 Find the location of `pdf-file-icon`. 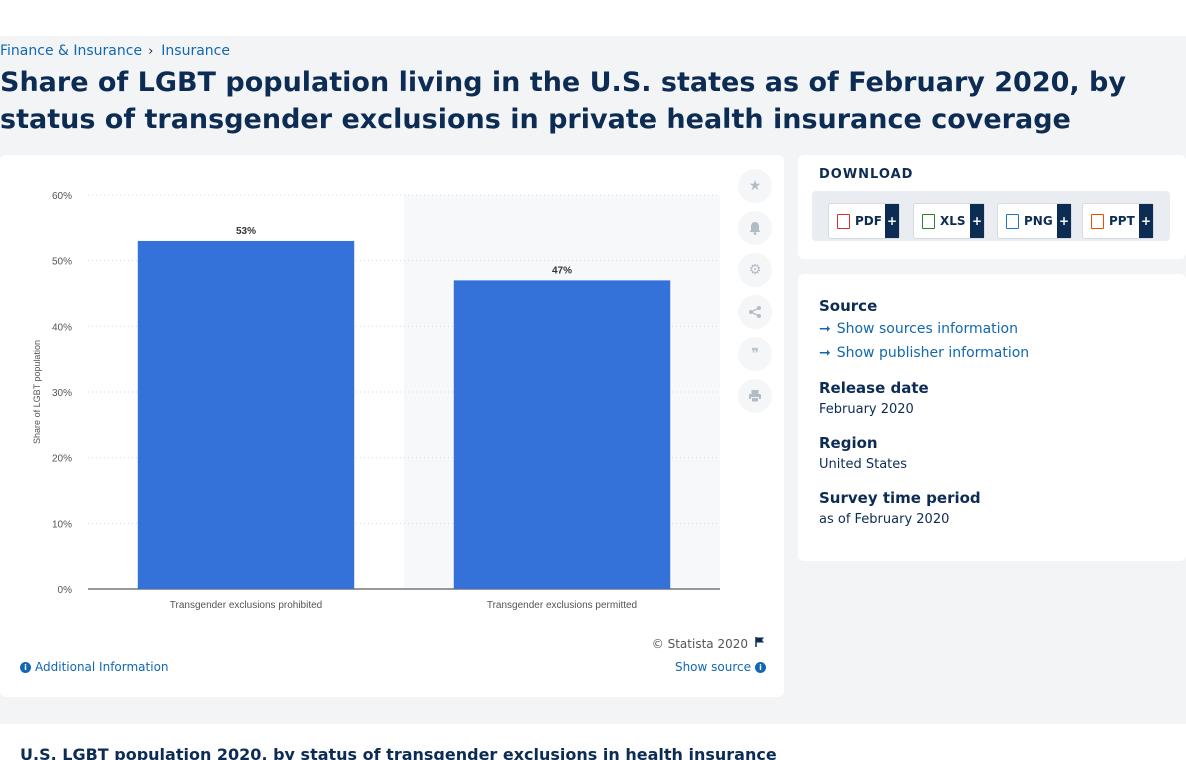

pdf-file-icon is located at coordinates (843, 221).